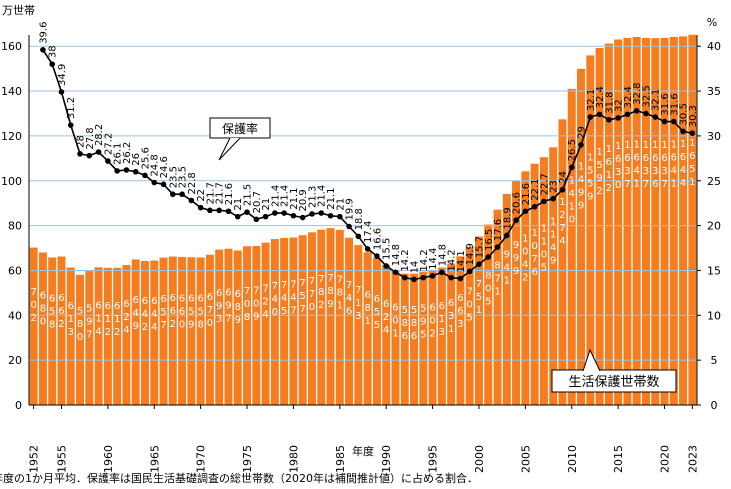  I want to click on rate-label: 39.6, so click(43, 33).